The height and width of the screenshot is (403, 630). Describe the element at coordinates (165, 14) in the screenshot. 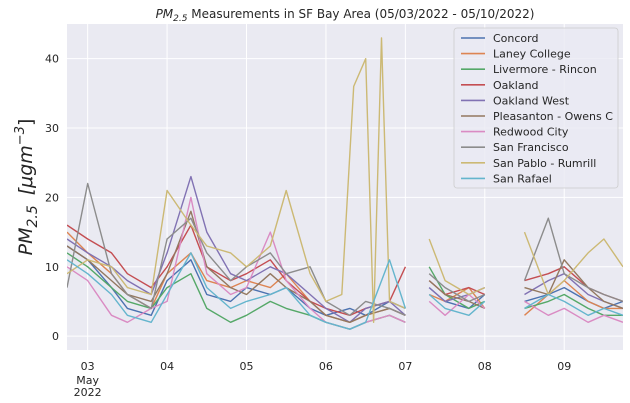

I see `title-main: PM` at that location.